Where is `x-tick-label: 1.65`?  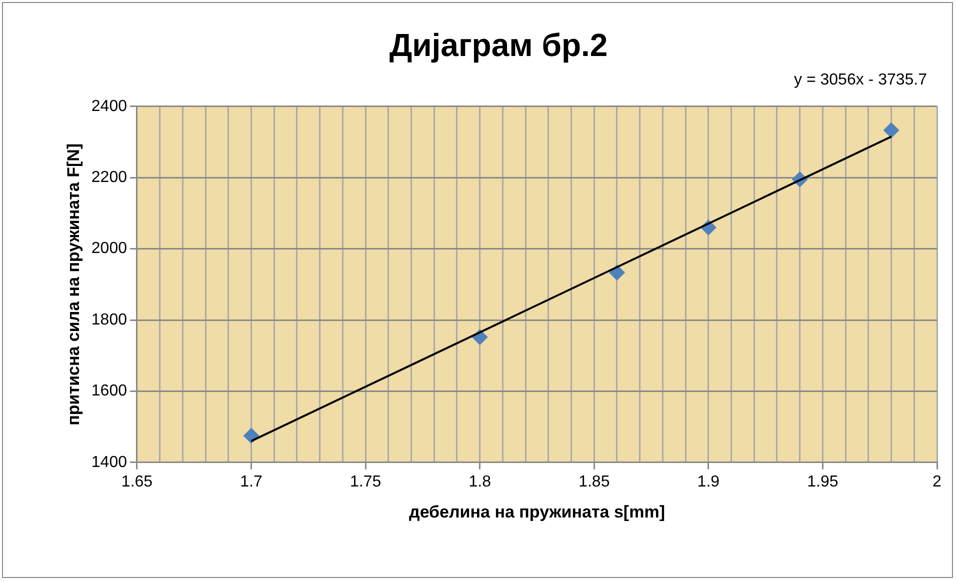
x-tick-label: 1.65 is located at coordinates (137, 481).